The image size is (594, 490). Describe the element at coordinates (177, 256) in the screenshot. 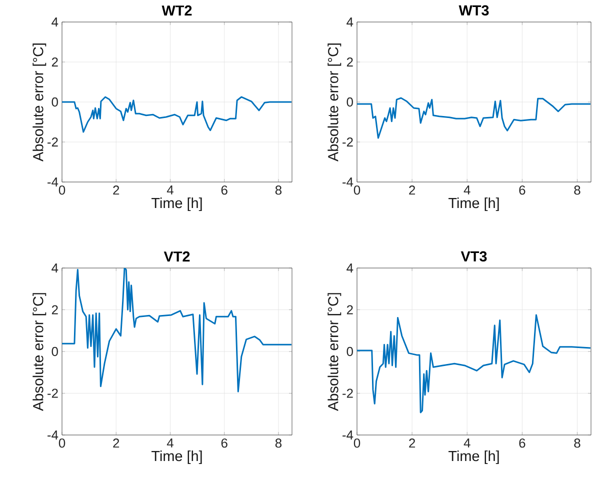

I see `chart-title: VT2` at that location.